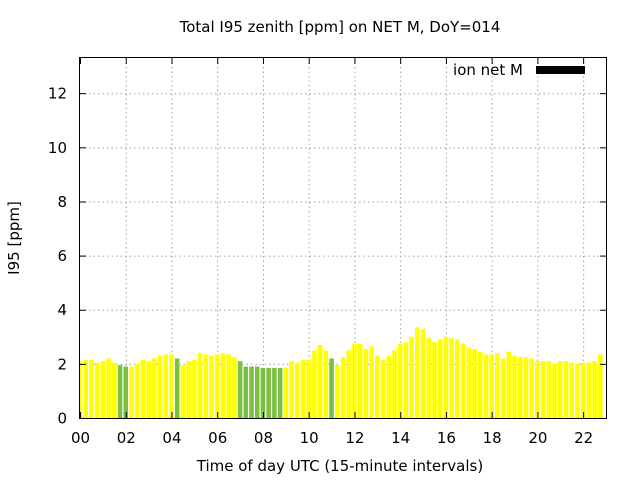 Image resolution: width=640 pixels, height=480 pixels. Describe the element at coordinates (62, 202) in the screenshot. I see `y-tick-label: 8` at that location.